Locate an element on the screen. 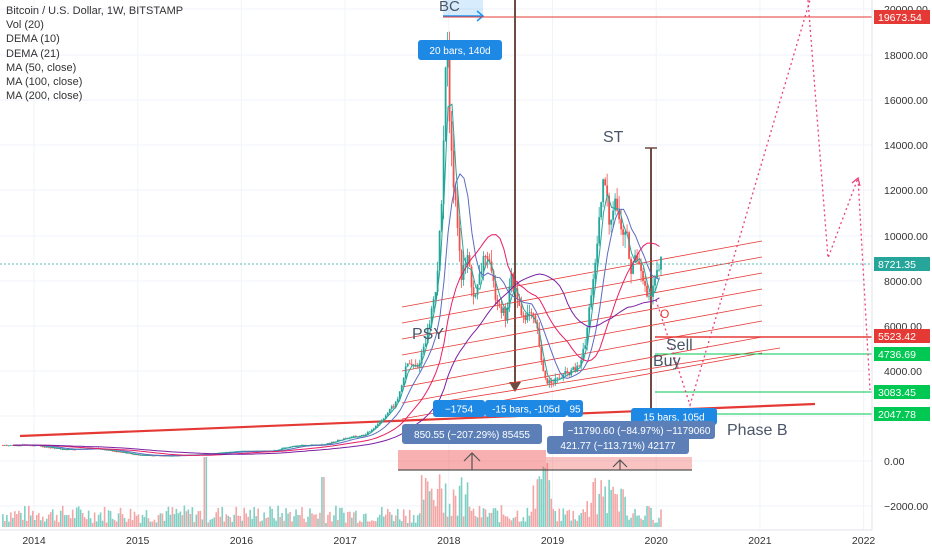 Image resolution: width=932 pixels, height=550 pixels. indicator-ma100: MA (100, close) is located at coordinates (44, 82).